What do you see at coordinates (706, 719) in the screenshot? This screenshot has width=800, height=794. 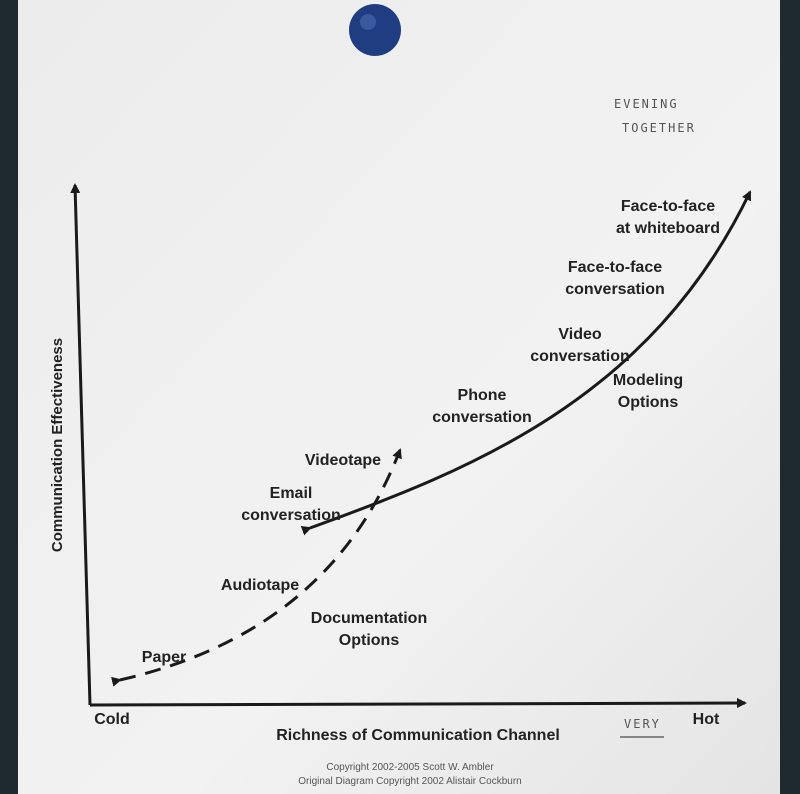 I see `x-end-label: Hot` at bounding box center [706, 719].